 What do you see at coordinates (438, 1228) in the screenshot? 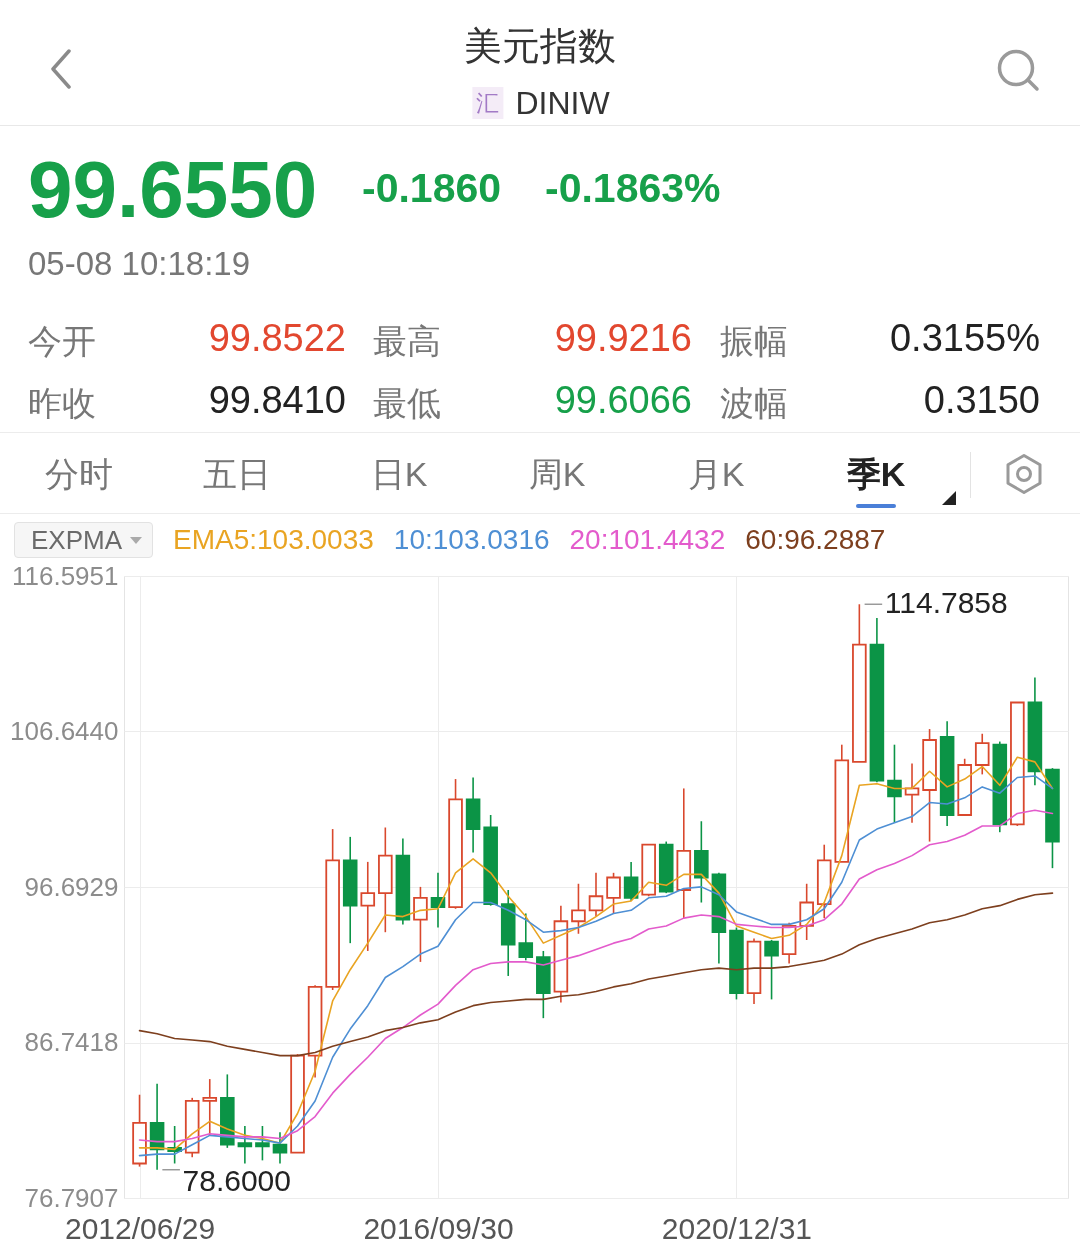
I see `x-tick-label: 2016/09/30` at bounding box center [438, 1228].